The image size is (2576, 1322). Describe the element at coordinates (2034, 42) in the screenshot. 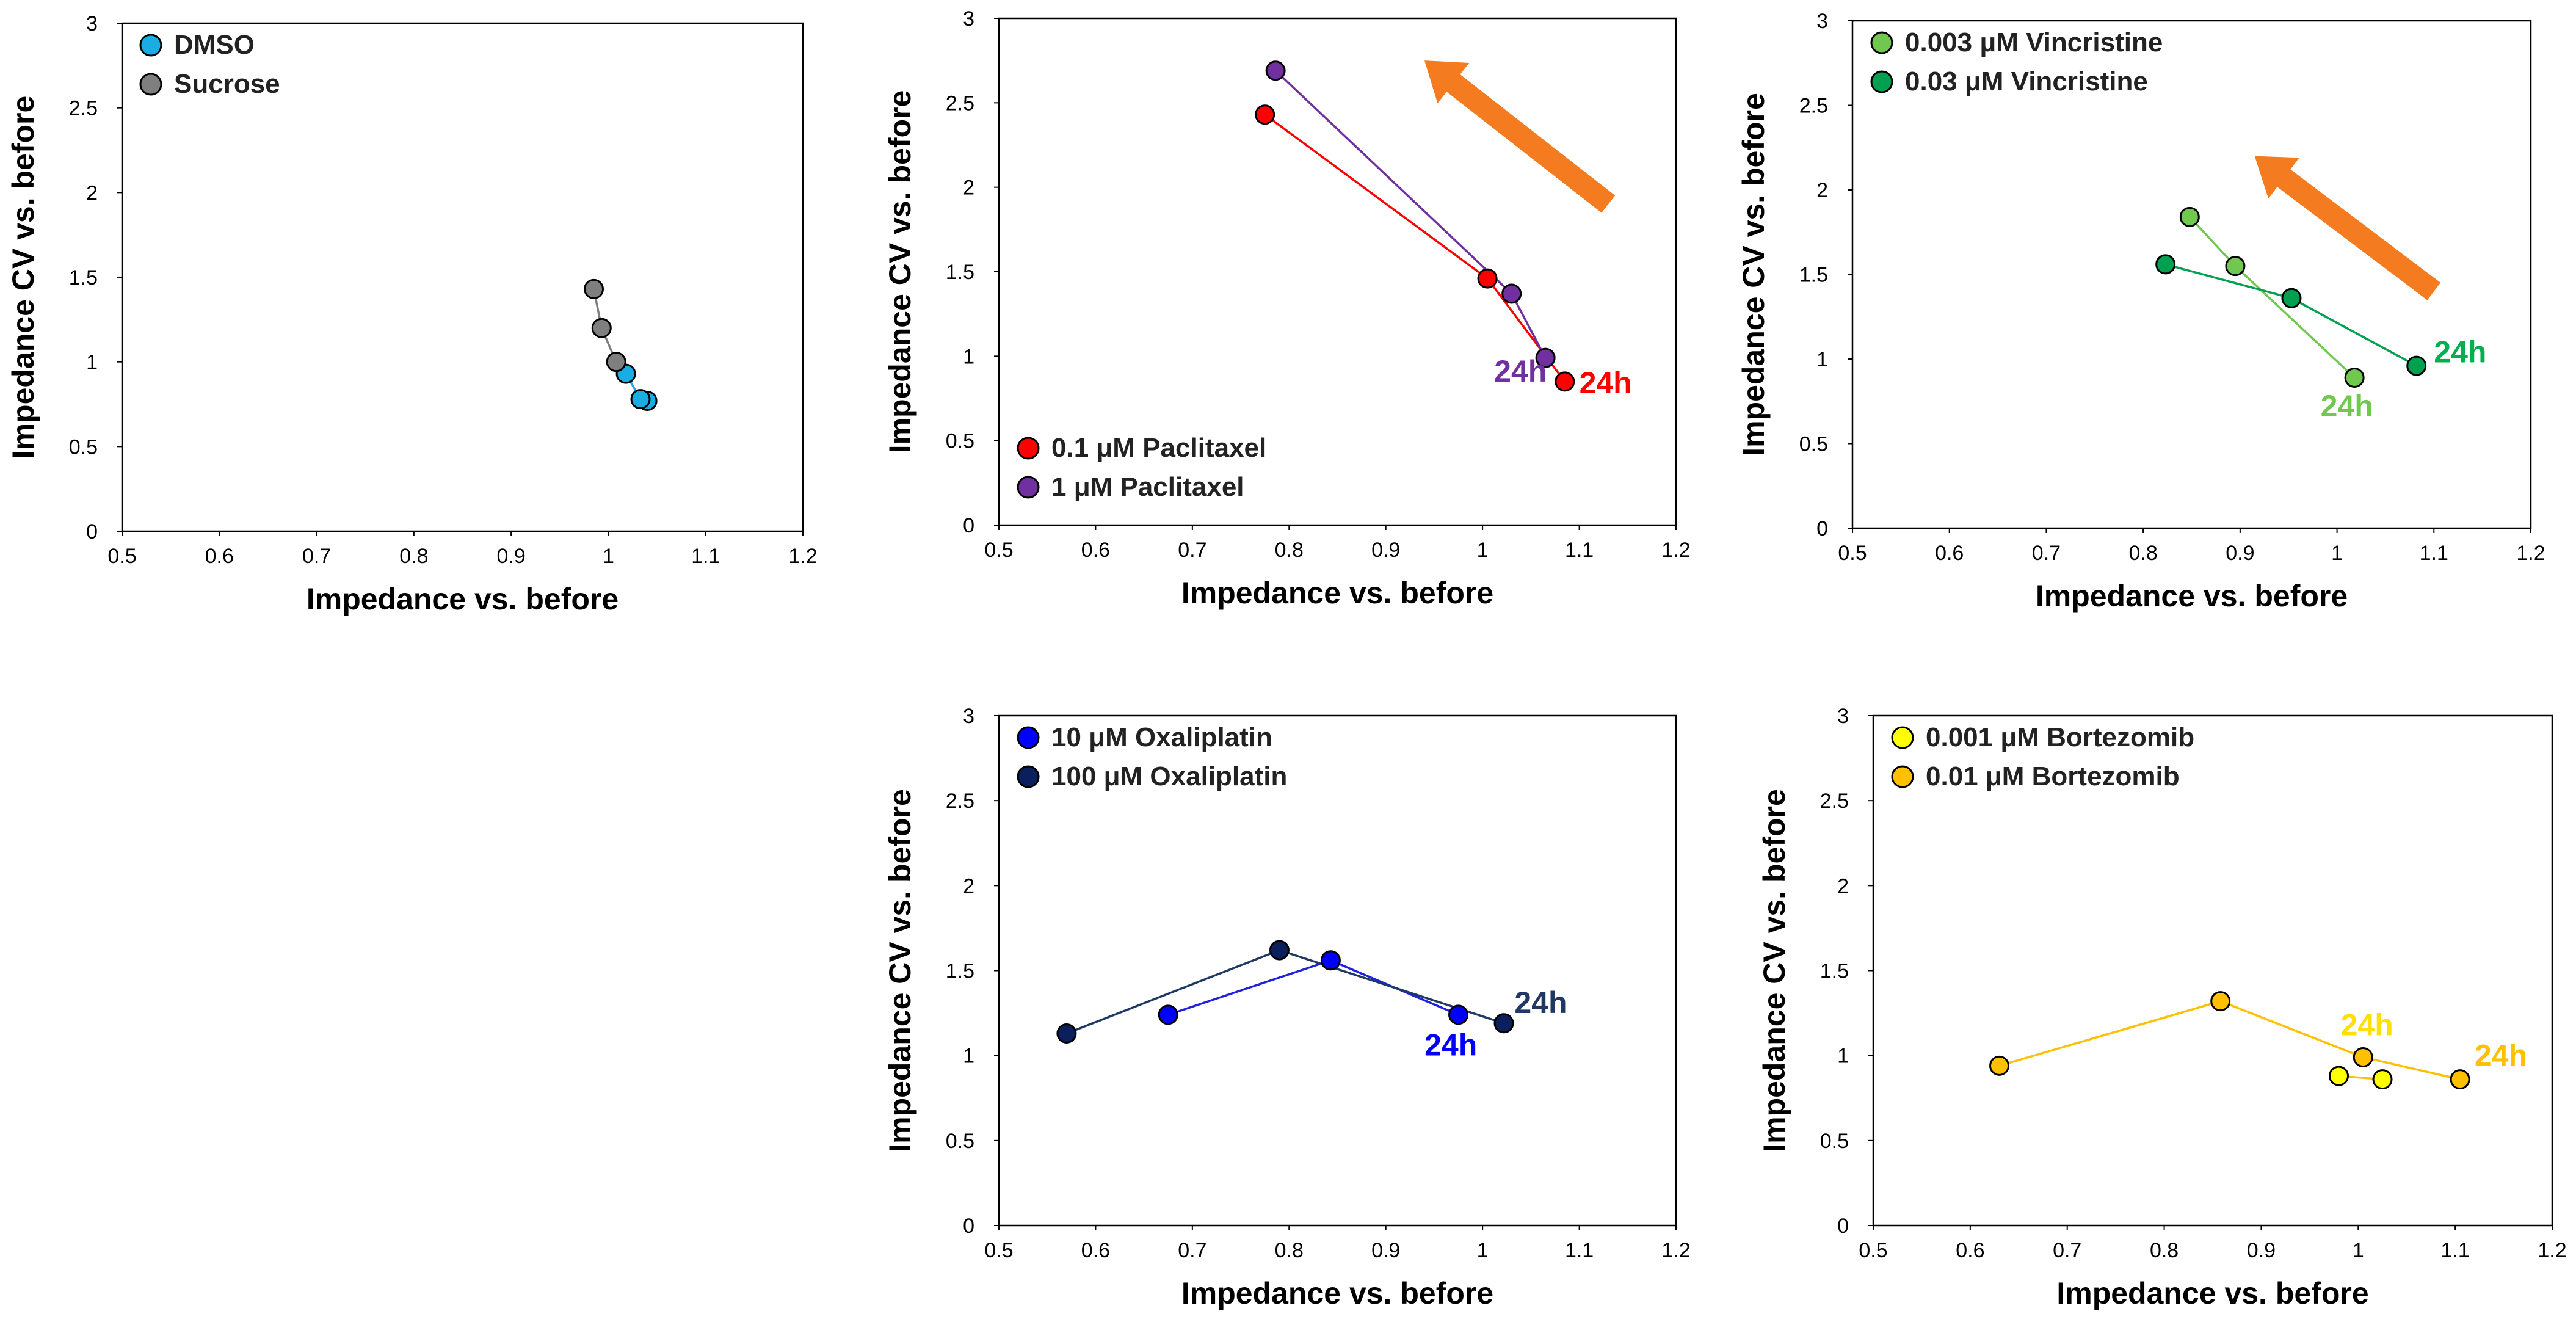

I see `legend-label: 0.003 μM Vincristine` at that location.